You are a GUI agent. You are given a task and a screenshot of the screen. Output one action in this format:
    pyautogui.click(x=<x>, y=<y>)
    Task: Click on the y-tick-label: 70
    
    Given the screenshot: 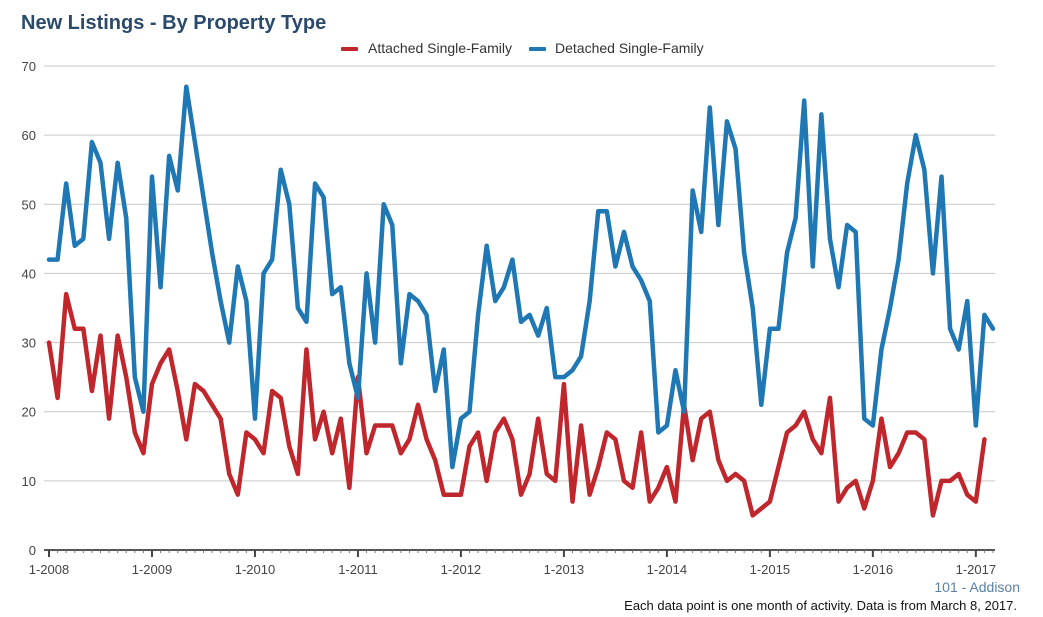 What is the action you would take?
    pyautogui.click(x=29, y=66)
    